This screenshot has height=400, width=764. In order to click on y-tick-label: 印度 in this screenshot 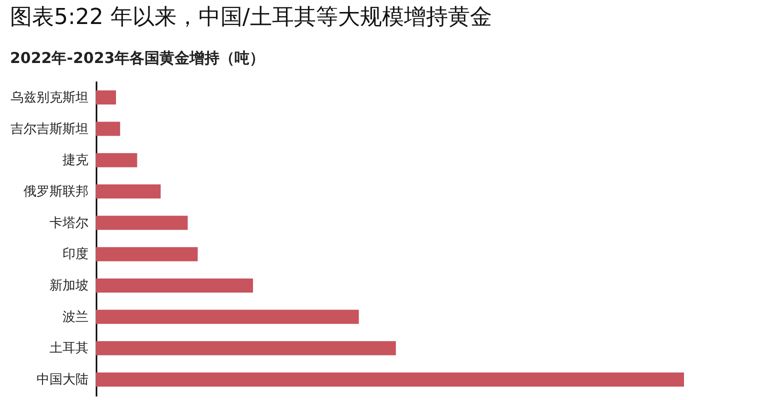, I will do `click(75, 254)`.